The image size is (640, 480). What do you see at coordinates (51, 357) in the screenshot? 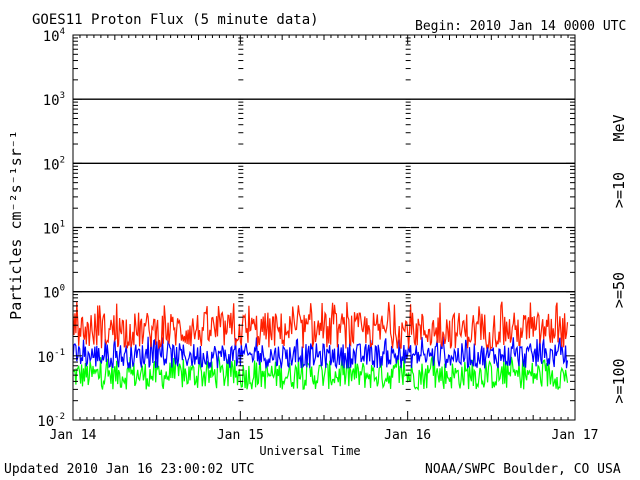
I see `y-tick-label: 10⁻¹` at bounding box center [51, 357].